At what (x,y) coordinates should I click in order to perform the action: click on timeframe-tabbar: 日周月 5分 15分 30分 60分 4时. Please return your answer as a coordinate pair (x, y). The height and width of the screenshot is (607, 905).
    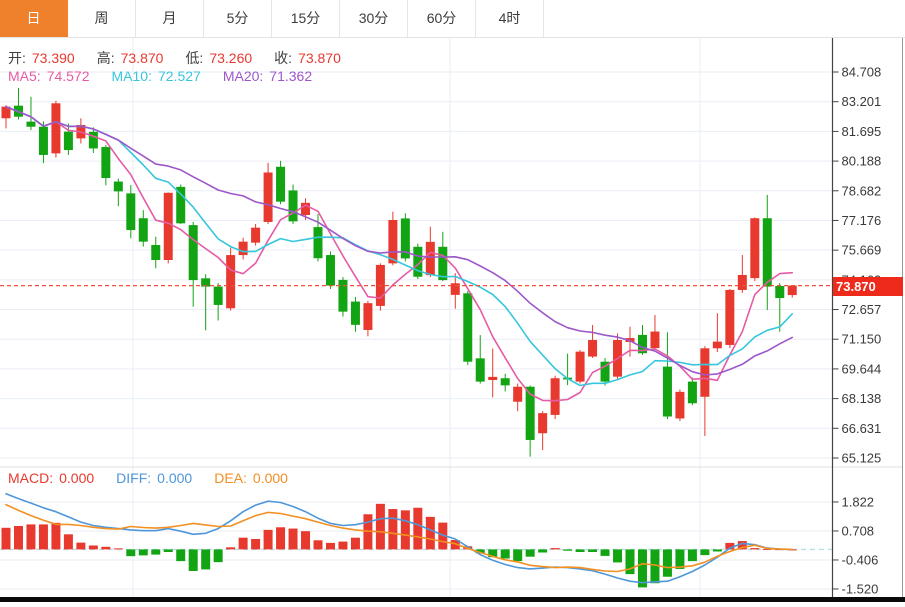
    Looking at the image, I should click on (452, 19).